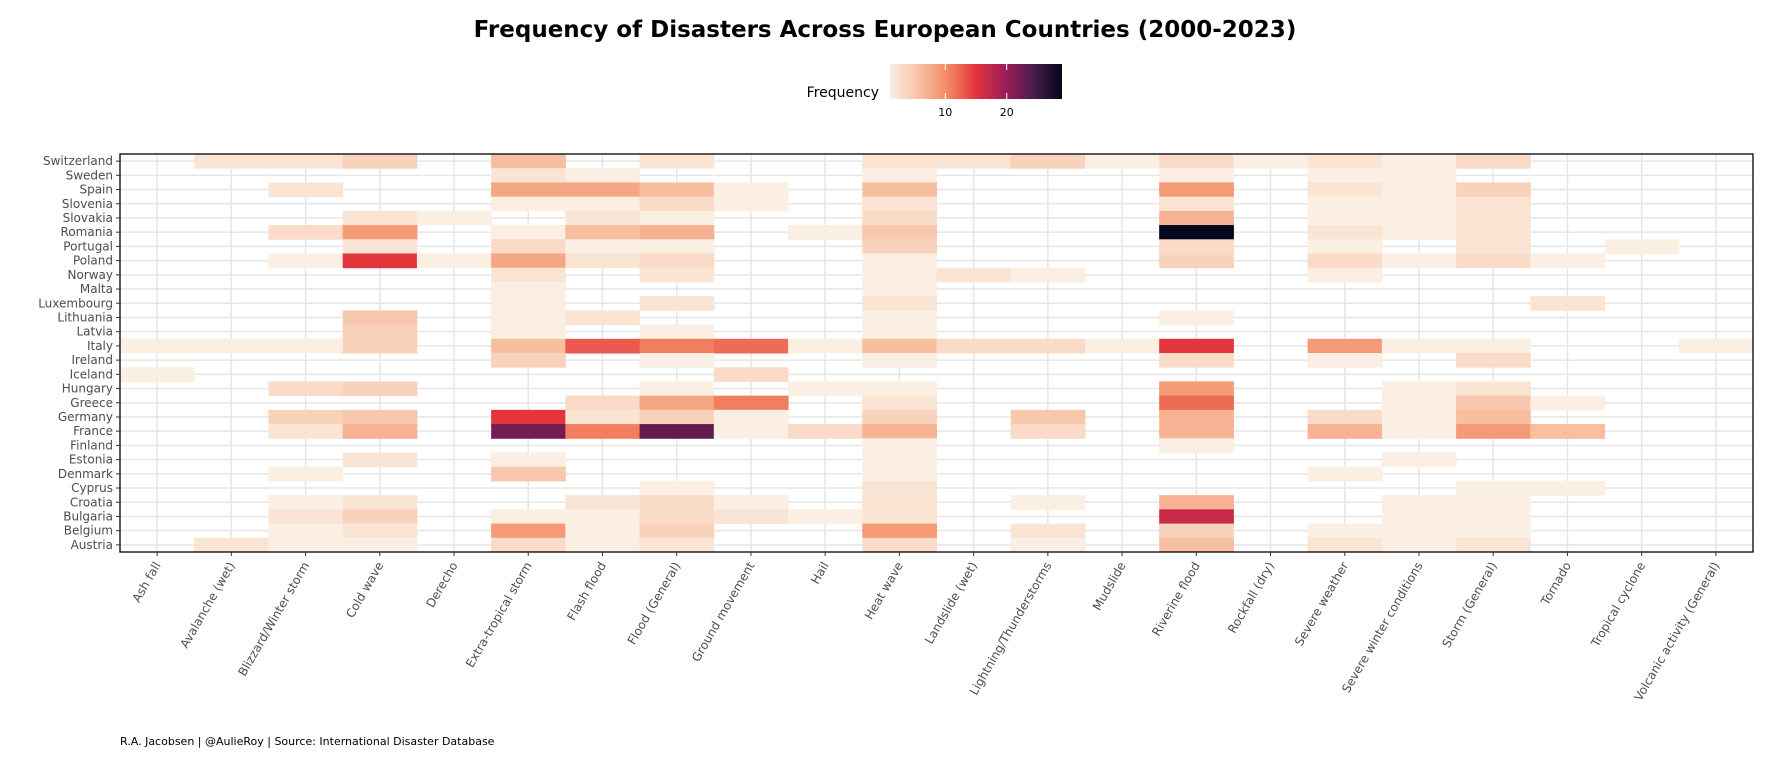  I want to click on legend-colorbar, so click(976, 81).